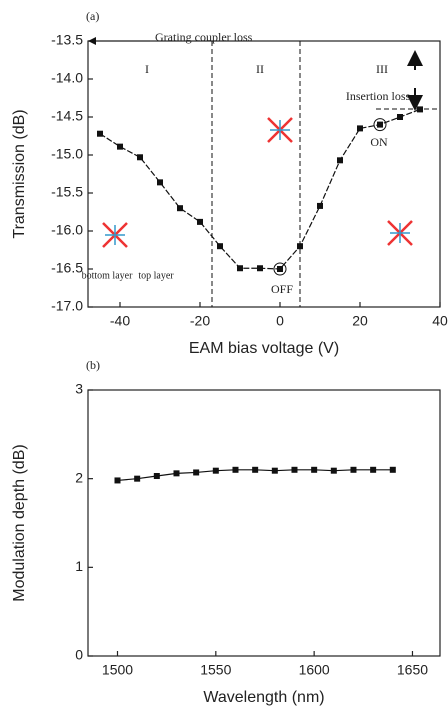 The image size is (448, 706). What do you see at coordinates (79, 655) in the screenshot?
I see `y-tick-label: 0` at bounding box center [79, 655].